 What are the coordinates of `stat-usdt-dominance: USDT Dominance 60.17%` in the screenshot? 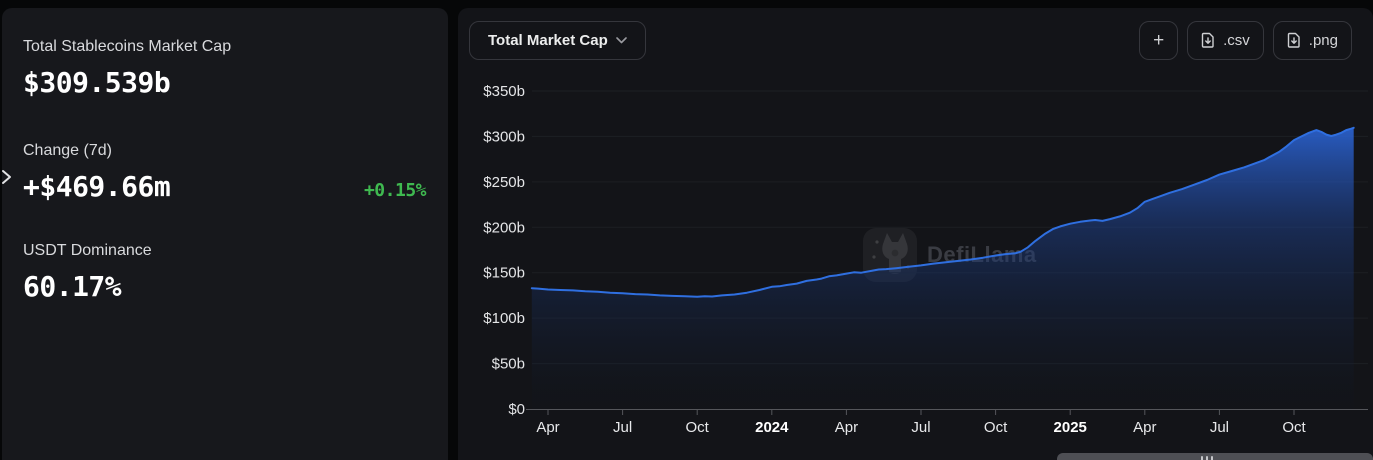 It's located at (224, 272).